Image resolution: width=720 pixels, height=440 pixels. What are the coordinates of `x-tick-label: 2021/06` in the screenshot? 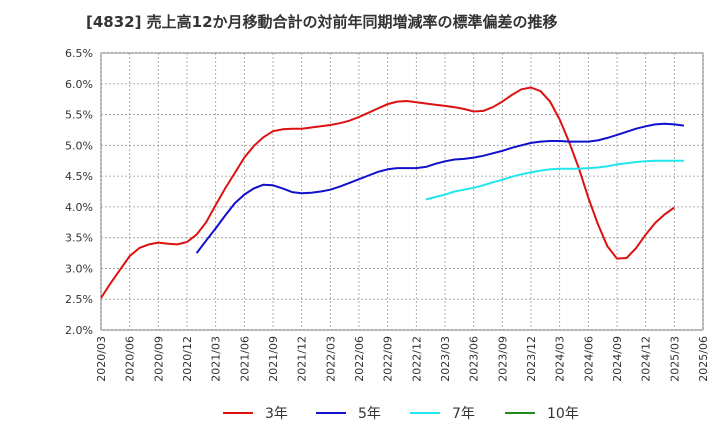 It's located at (244, 359).